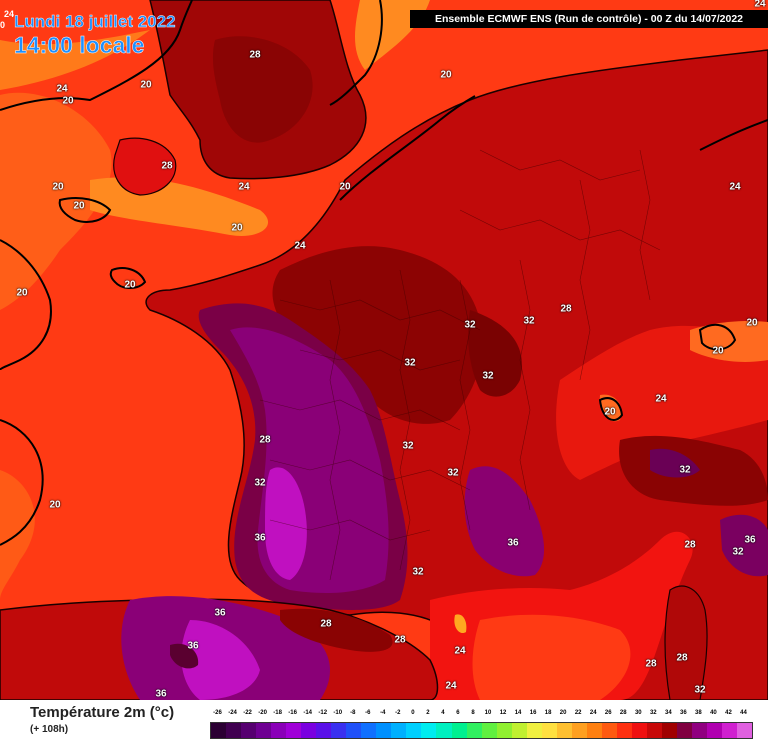  What do you see at coordinates (262, 89) in the screenshot?
I see `great-britain-interior` at bounding box center [262, 89].